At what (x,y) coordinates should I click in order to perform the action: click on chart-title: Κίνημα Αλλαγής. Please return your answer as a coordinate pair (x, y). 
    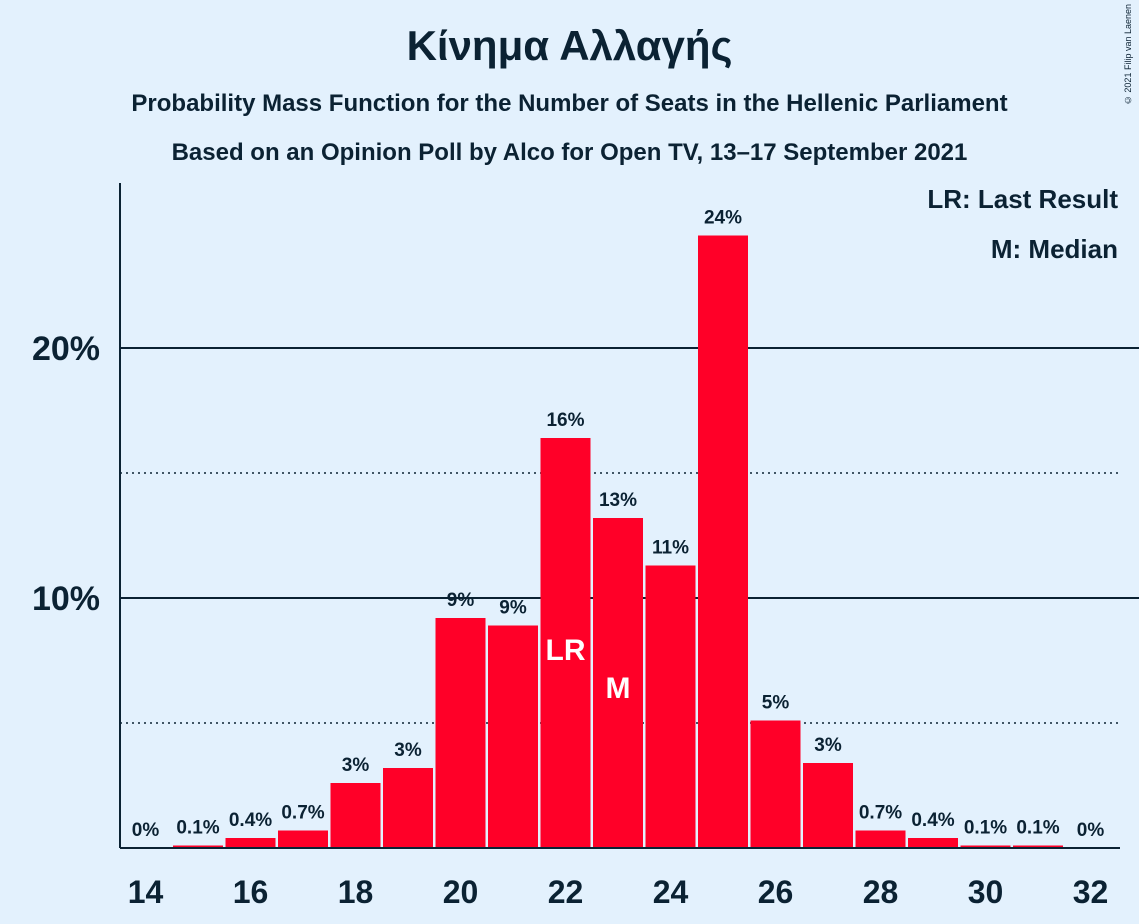
    Looking at the image, I should click on (569, 45).